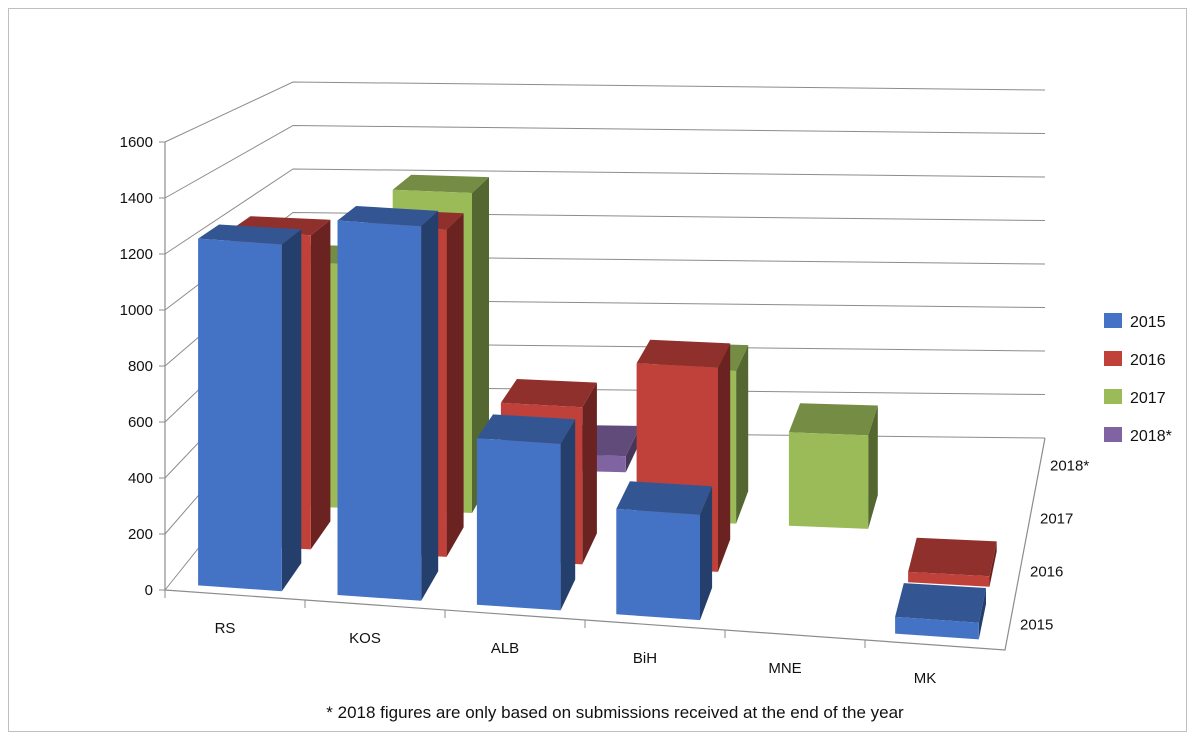 This screenshot has width=1195, height=740. I want to click on y-tick-label: 1600, so click(136, 142).